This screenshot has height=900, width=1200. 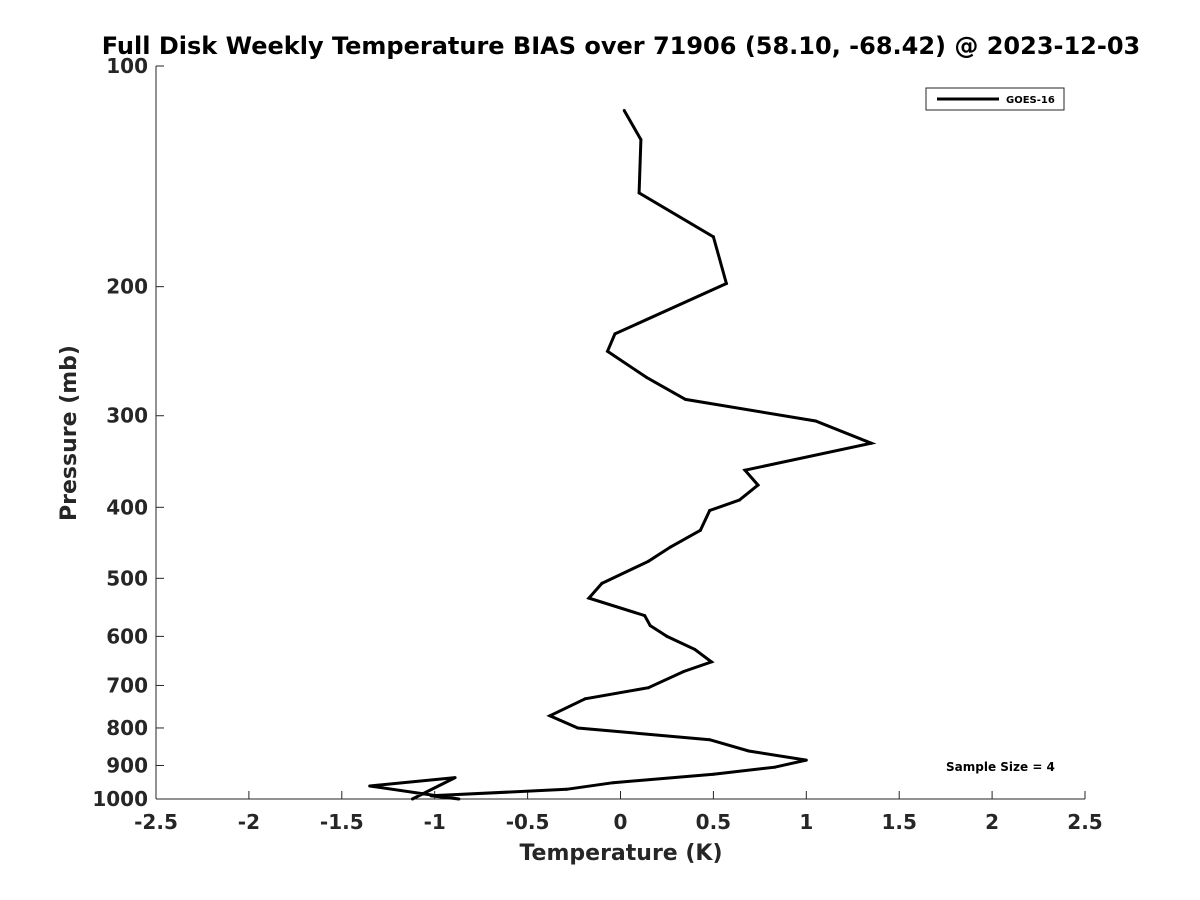 What do you see at coordinates (128, 432) in the screenshot?
I see `y-ticks: 100 200 300 400 500 600 700 800 900 1000` at bounding box center [128, 432].